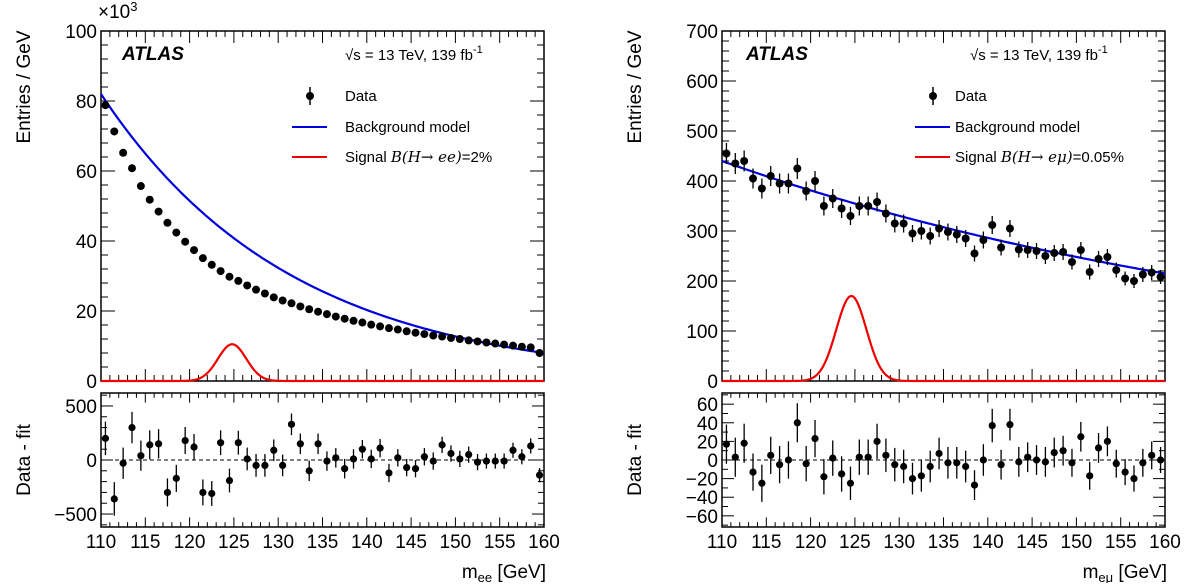  I want to click on ee-legend: Data Background model Signal B(H→ ee)=2%, so click(392, 126).